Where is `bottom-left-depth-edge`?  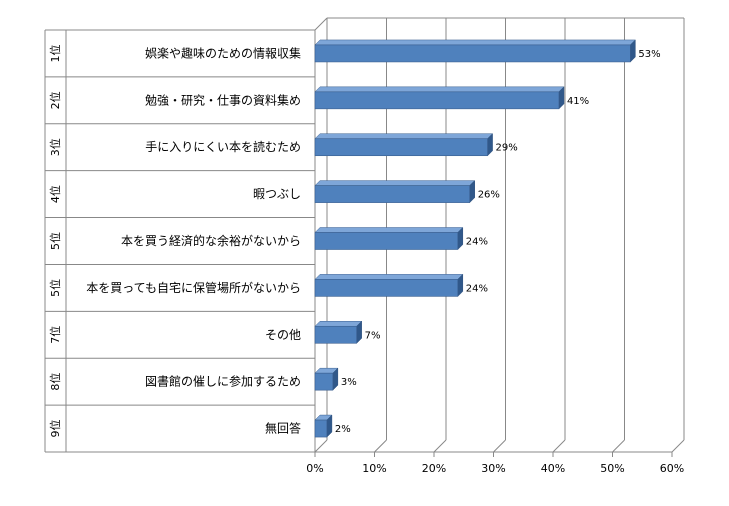 bottom-left-depth-edge is located at coordinates (321, 446).